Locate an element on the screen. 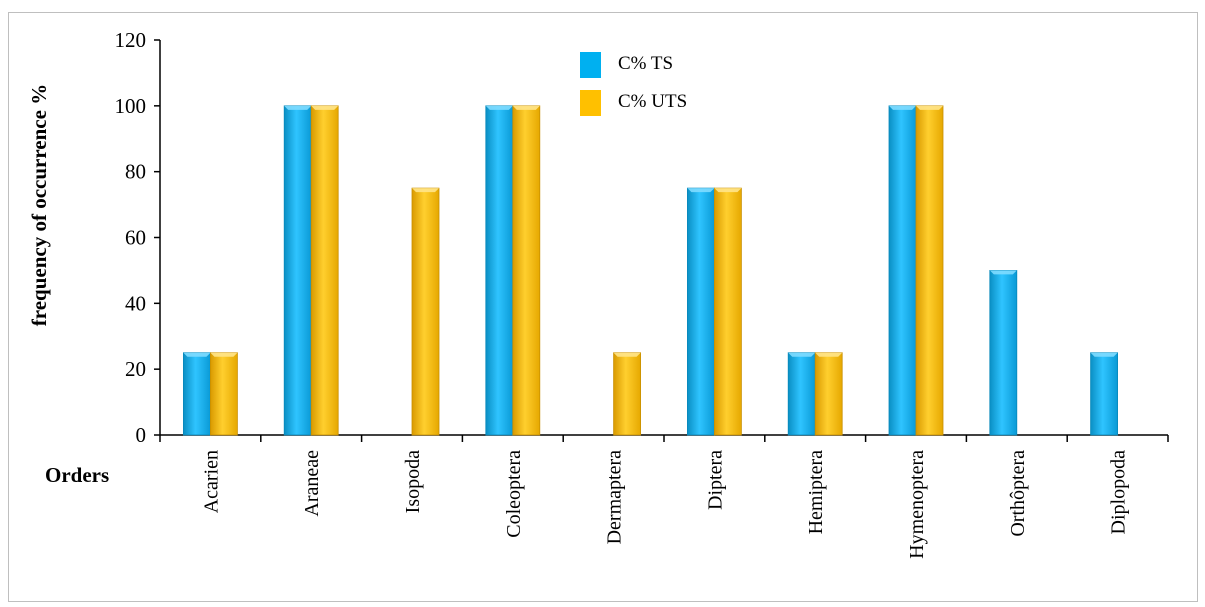 This screenshot has width=1205, height=607. bar-uts-diptera is located at coordinates (728, 311).